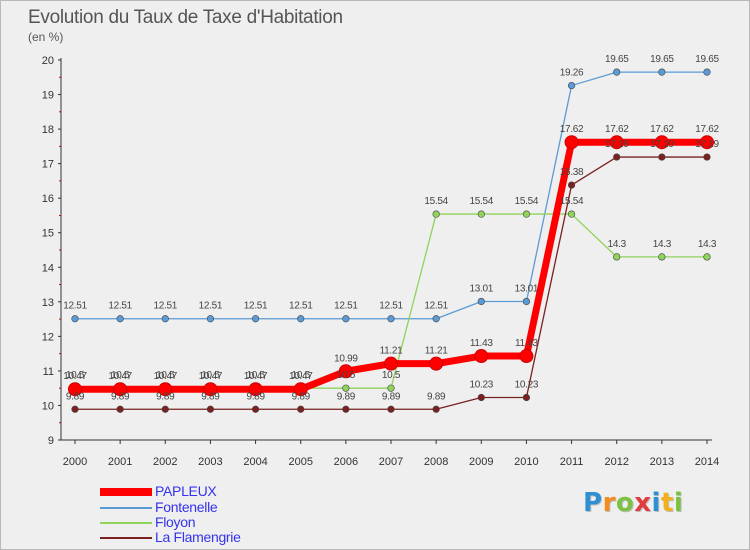  I want to click on y-tick-label: 10, so click(48, 406).